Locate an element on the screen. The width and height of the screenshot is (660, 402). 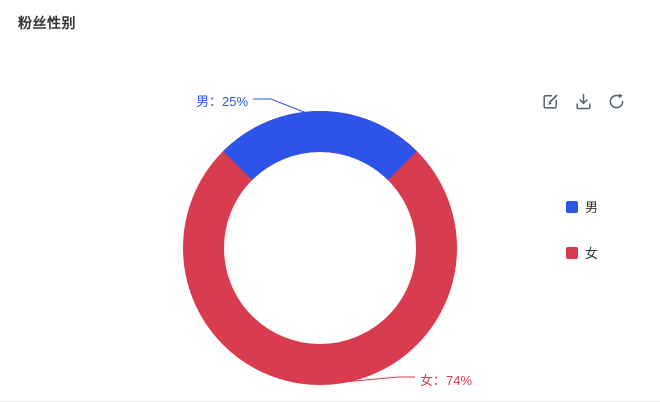
refresh-button is located at coordinates (616, 101).